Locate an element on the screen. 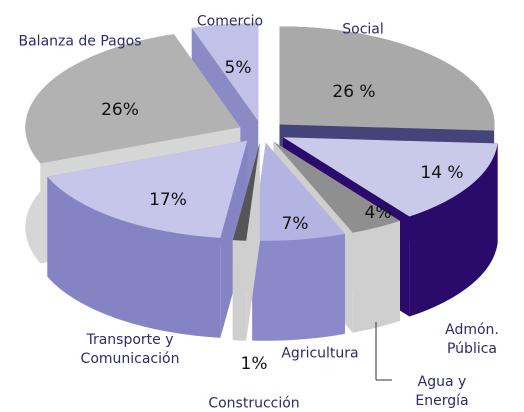 The height and width of the screenshot is (412, 524). category-label: Social is located at coordinates (363, 29).